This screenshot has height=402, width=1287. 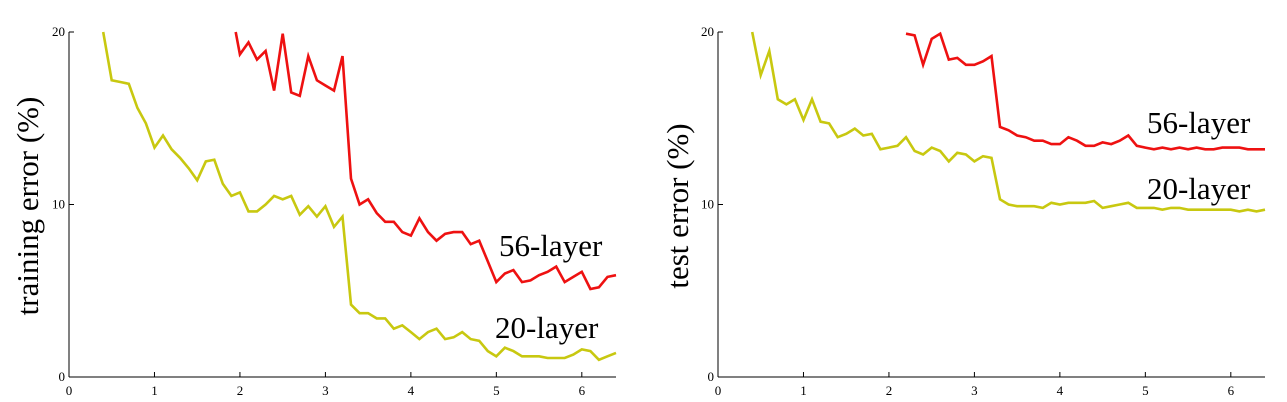 I want to click on y-axis-label: test error (%), so click(x=677, y=205).